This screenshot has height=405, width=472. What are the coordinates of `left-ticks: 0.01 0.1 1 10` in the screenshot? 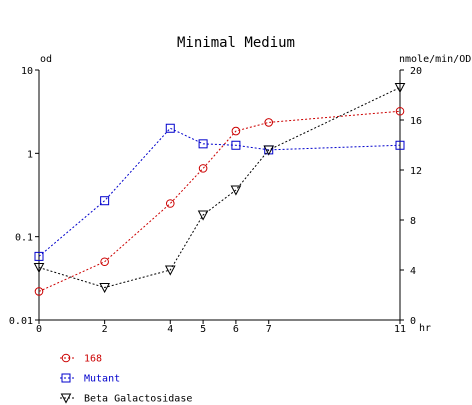 It's located at (24, 196).